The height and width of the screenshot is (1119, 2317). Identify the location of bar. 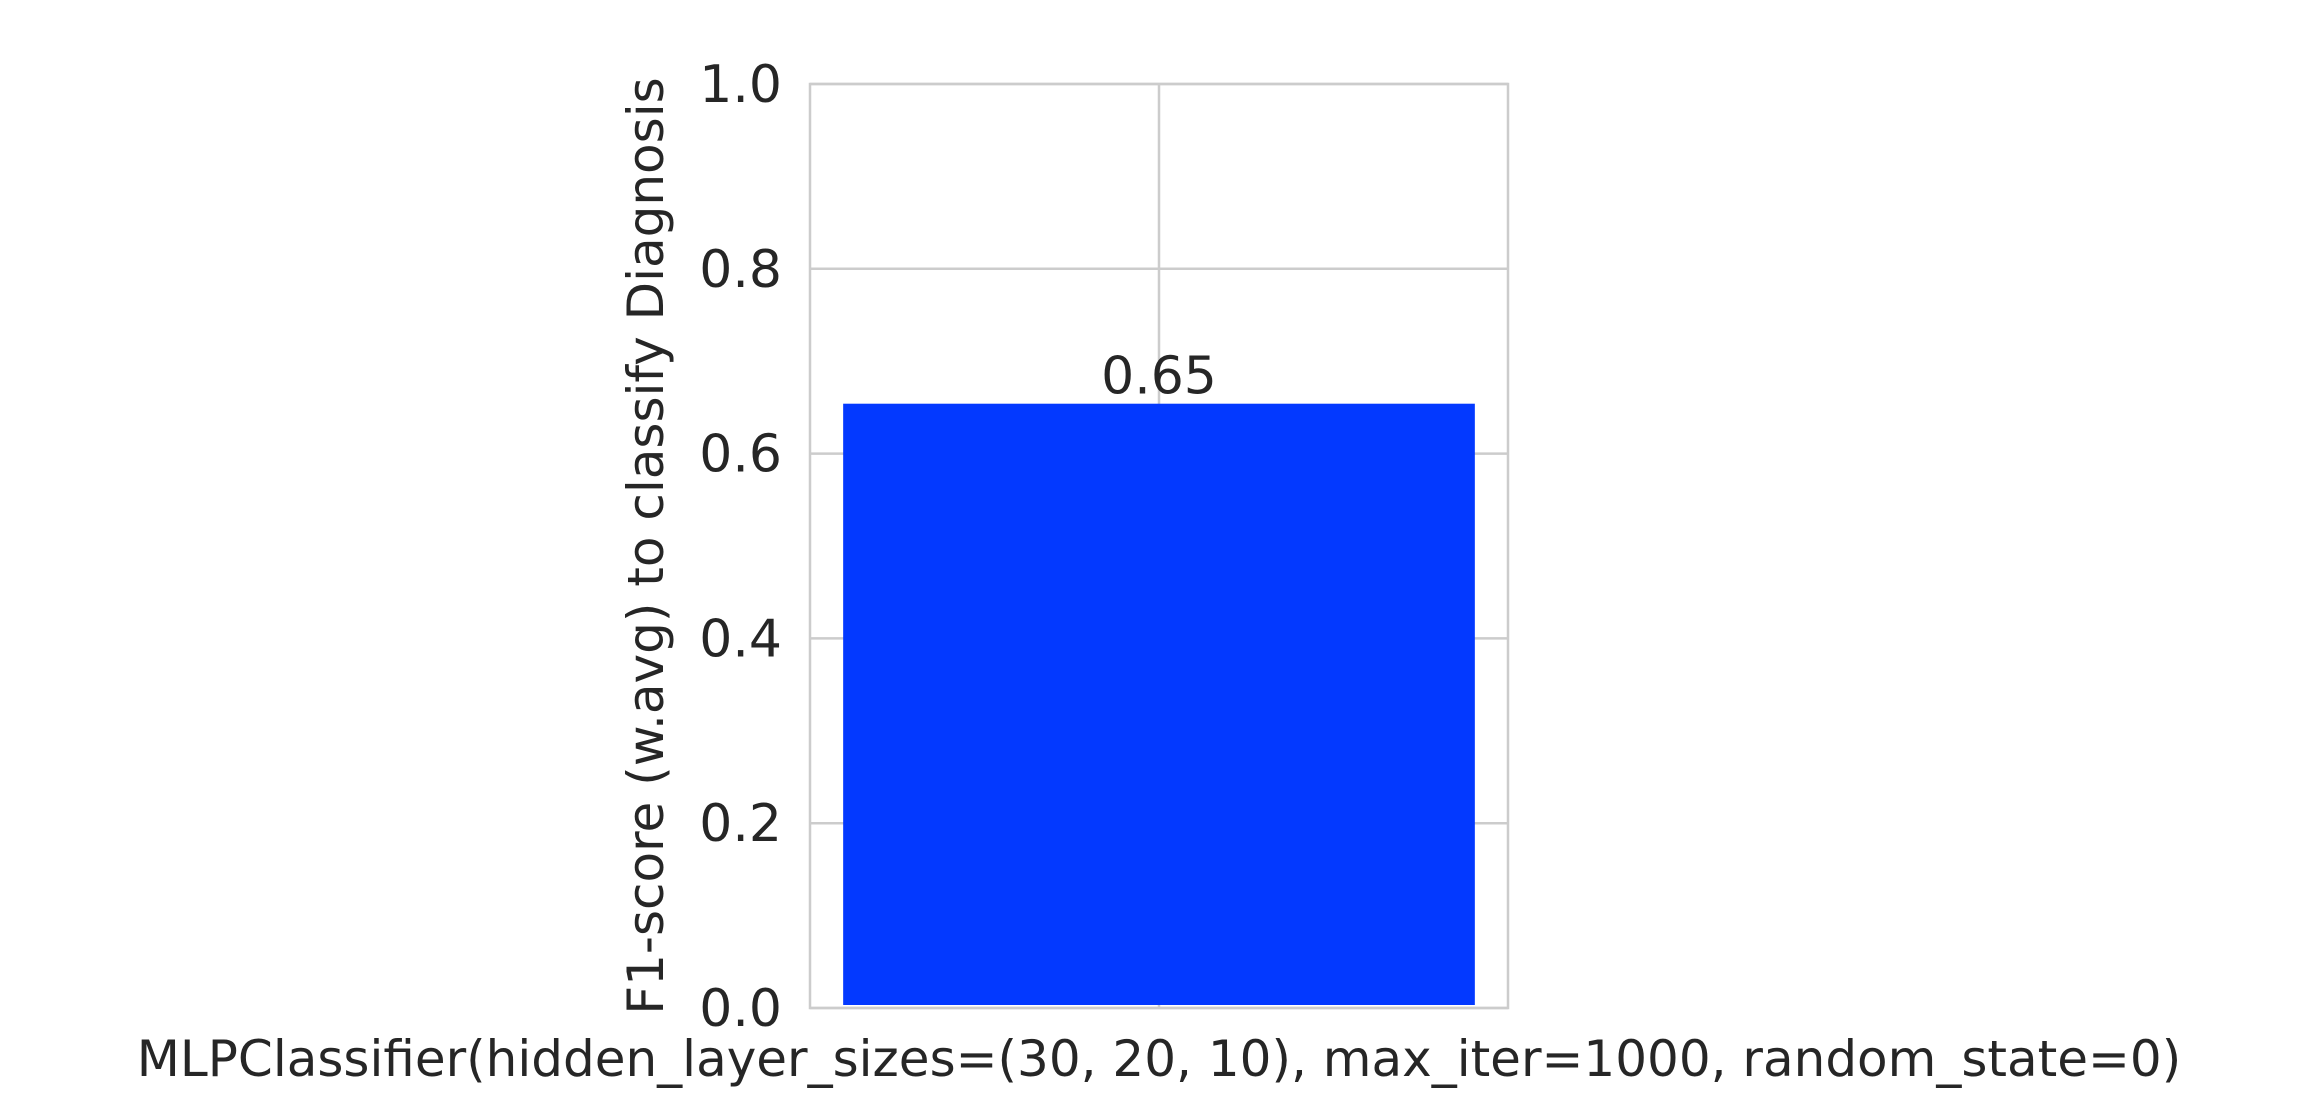
(1159, 704).